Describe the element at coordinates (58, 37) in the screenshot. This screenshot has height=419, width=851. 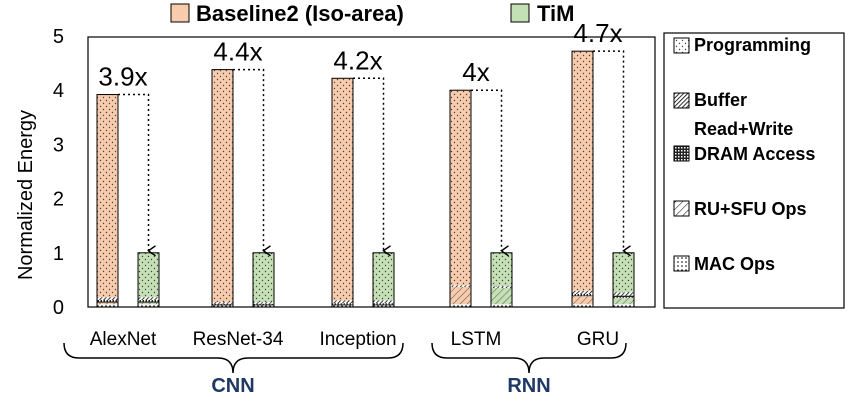
I see `y-tick-label: 5` at that location.